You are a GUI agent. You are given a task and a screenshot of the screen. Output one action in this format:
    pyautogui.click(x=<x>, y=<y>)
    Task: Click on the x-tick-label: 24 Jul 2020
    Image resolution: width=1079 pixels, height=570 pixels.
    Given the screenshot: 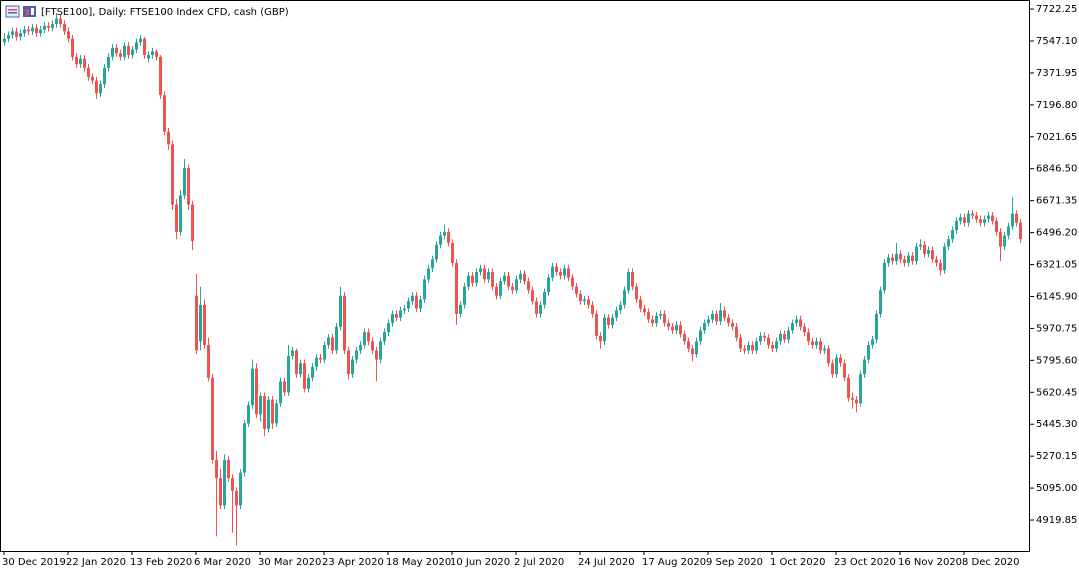 What is the action you would take?
    pyautogui.click(x=606, y=562)
    